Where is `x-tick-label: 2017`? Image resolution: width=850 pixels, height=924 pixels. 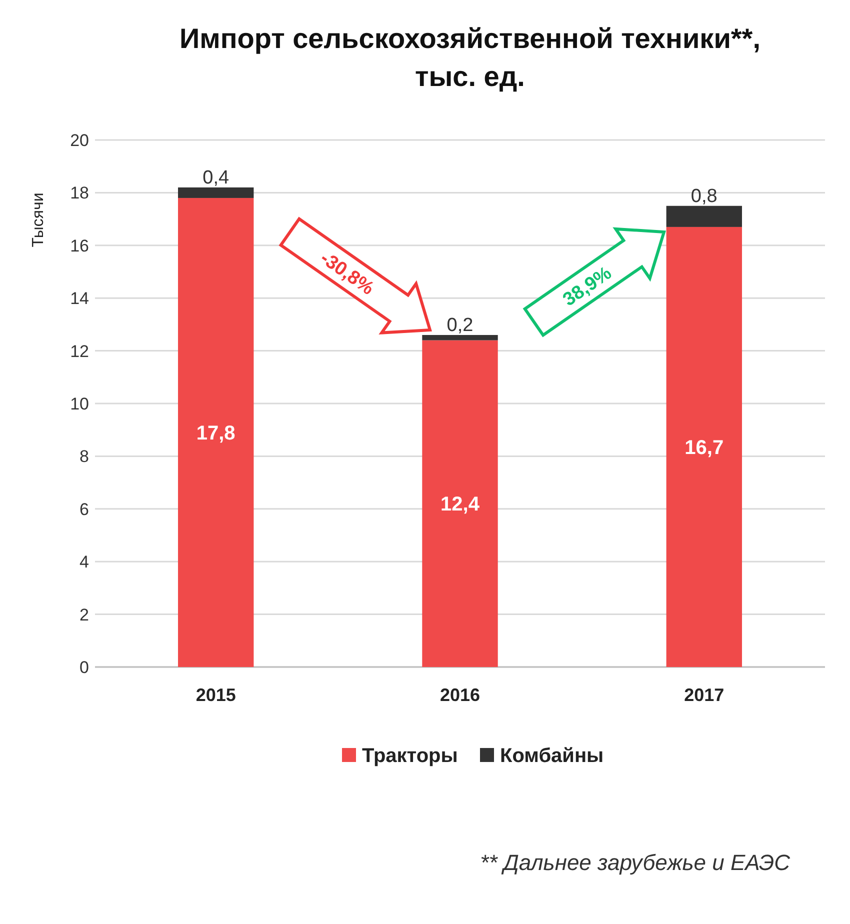
x-tick-label: 2017 is located at coordinates (704, 695).